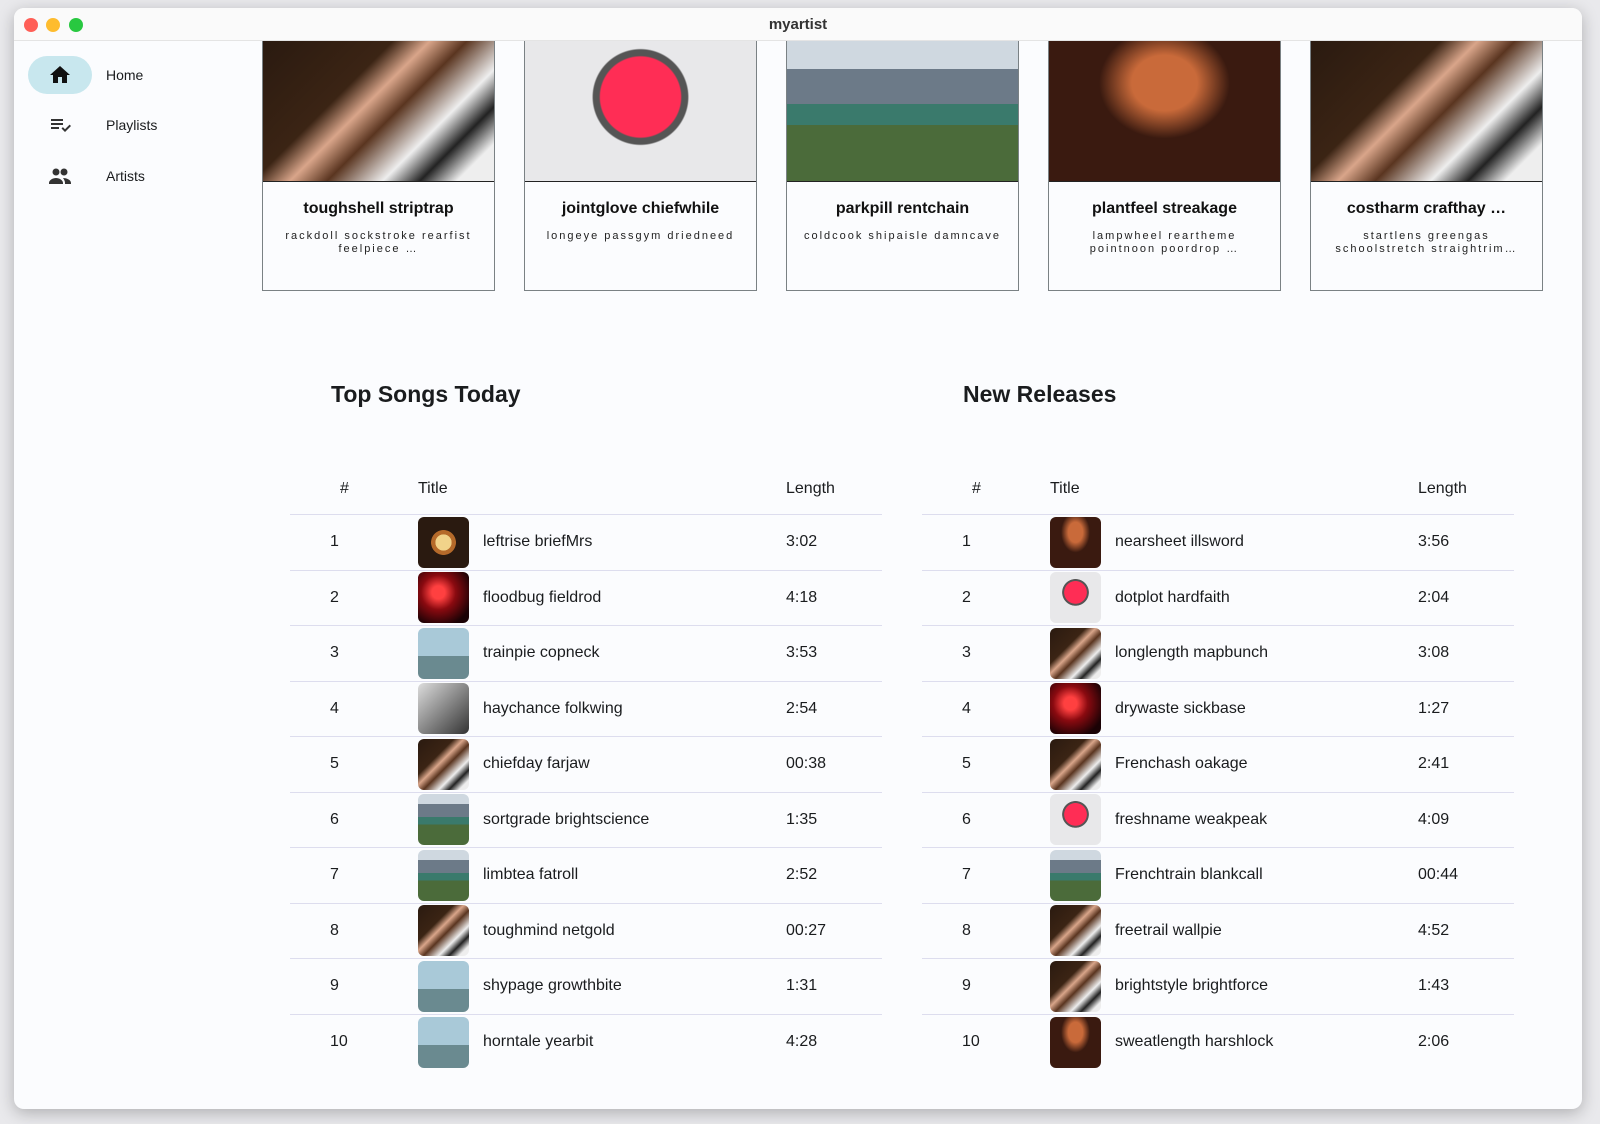 The width and height of the screenshot is (1600, 1124). Describe the element at coordinates (60, 176) in the screenshot. I see `people-icon` at that location.